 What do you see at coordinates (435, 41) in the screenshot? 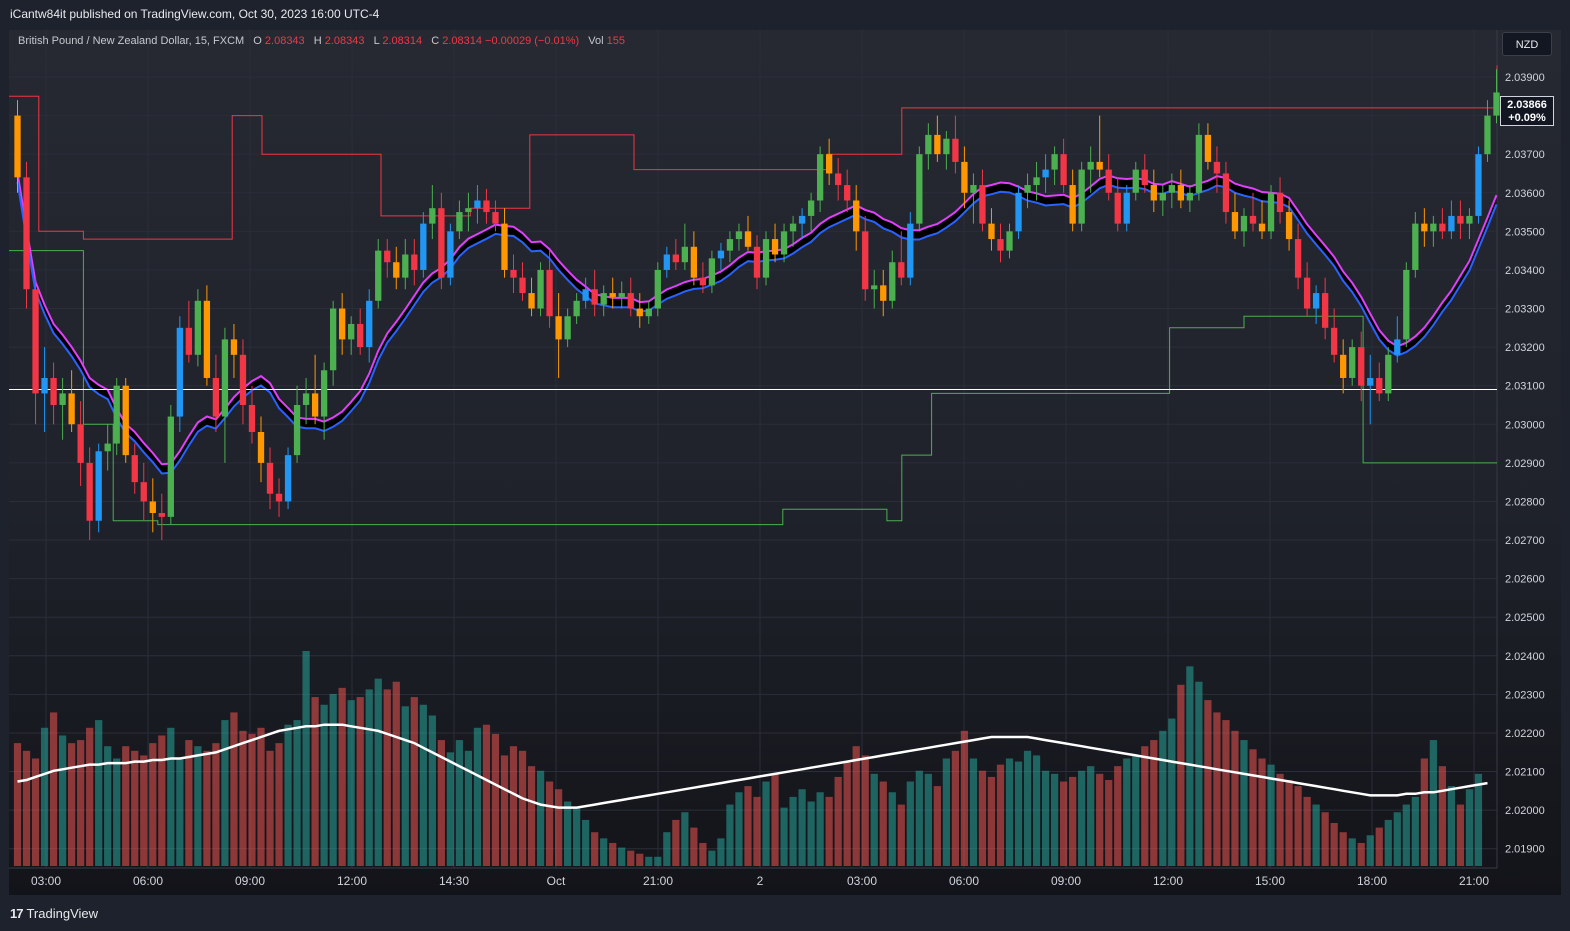
I see `close-label: C` at bounding box center [435, 41].